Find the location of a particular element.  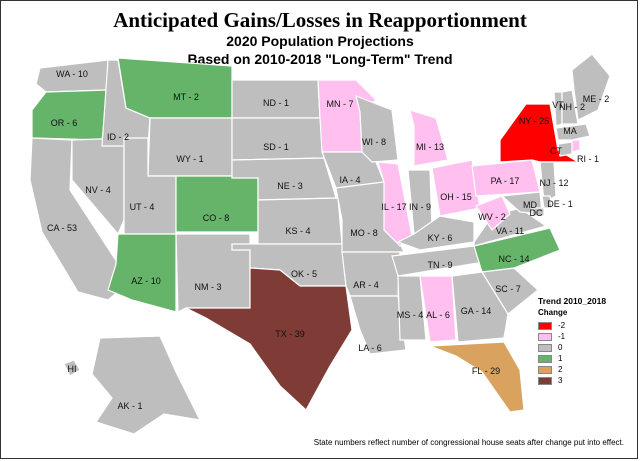

state-label-nd: ND - 1 is located at coordinates (276, 103).